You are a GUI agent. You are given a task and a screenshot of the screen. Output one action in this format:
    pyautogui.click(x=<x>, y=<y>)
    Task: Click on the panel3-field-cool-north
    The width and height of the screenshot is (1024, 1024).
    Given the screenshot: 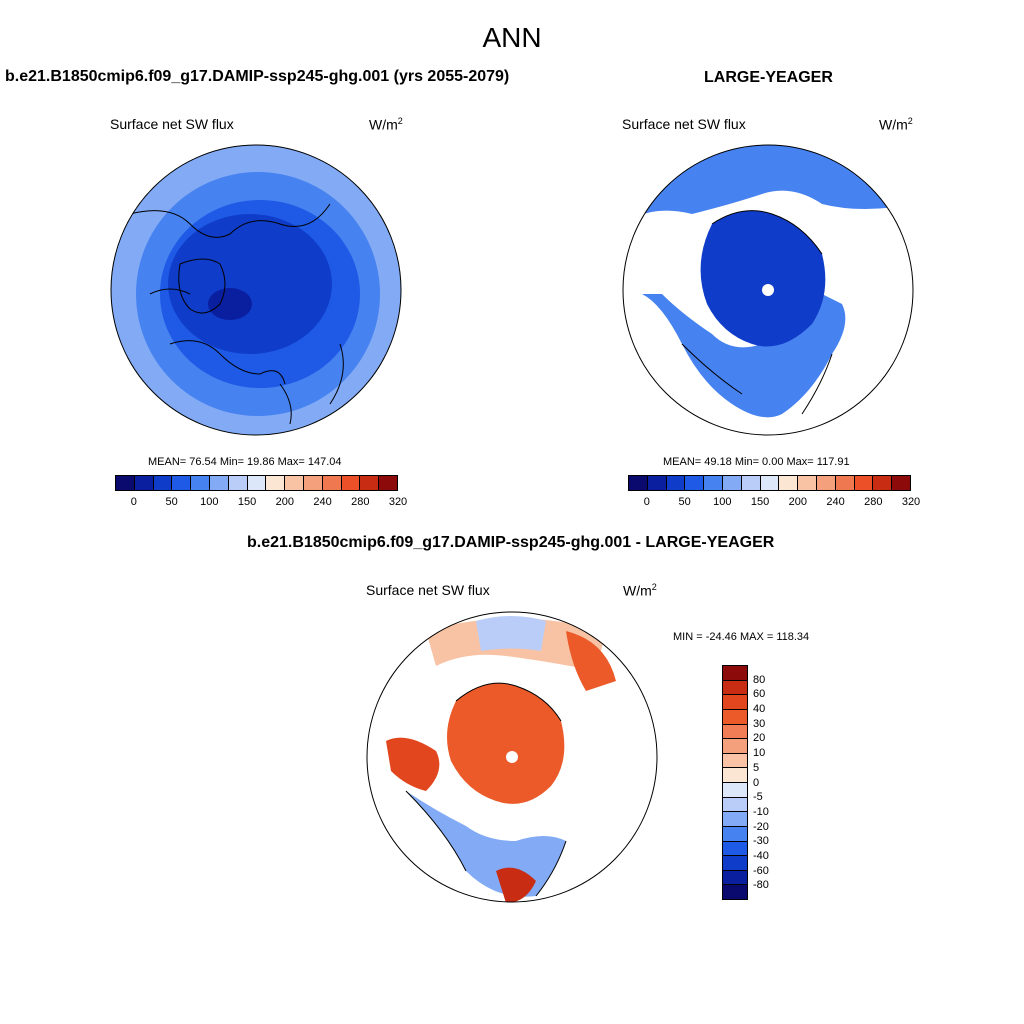 What is the action you would take?
    pyautogui.click(x=511, y=633)
    